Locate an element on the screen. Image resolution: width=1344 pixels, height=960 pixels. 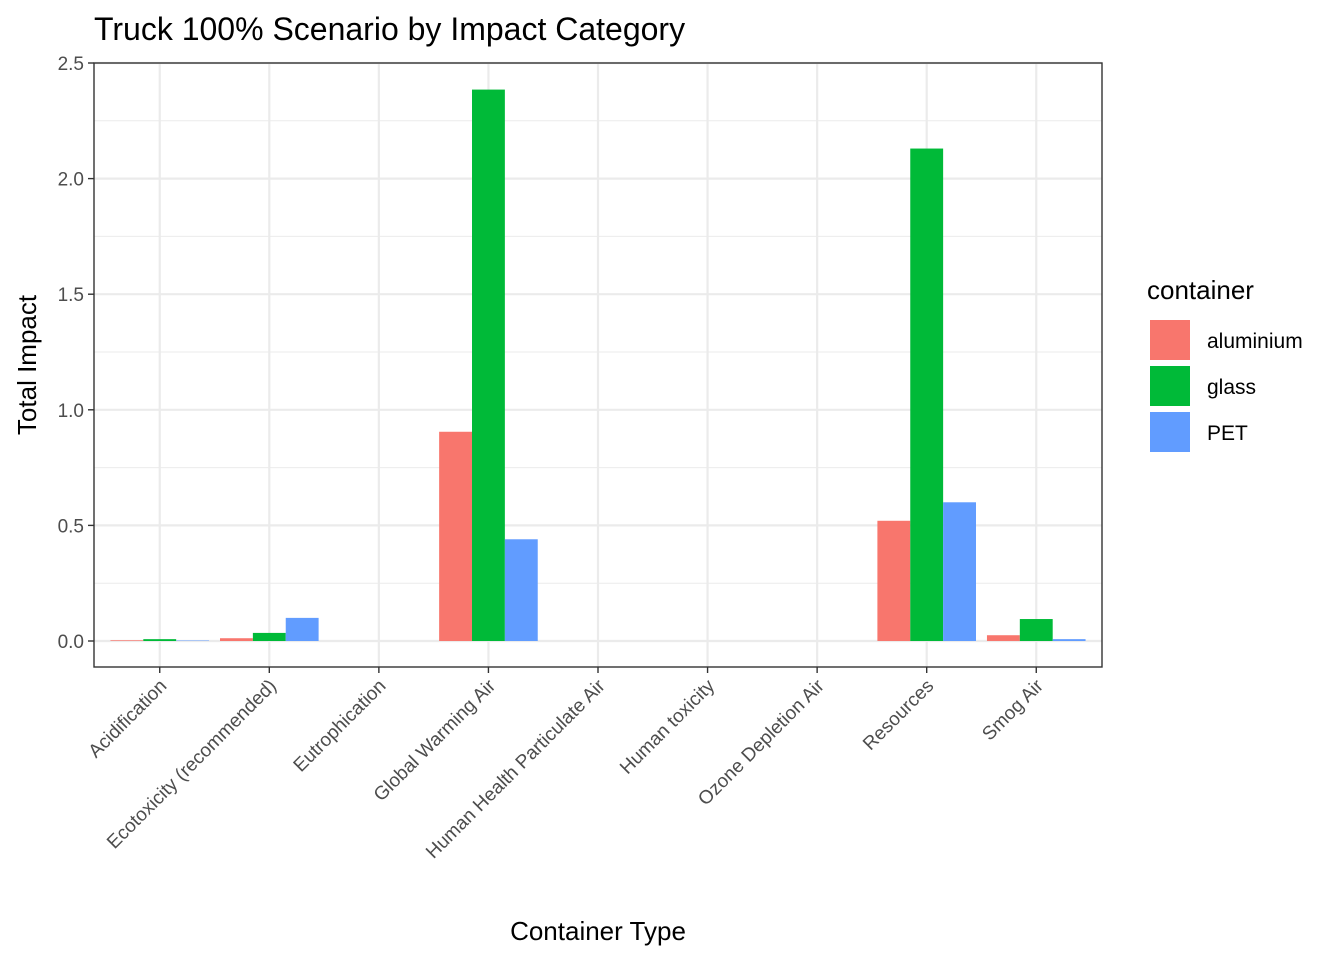
x-tick-label: Eutrophication is located at coordinates (340, 726).